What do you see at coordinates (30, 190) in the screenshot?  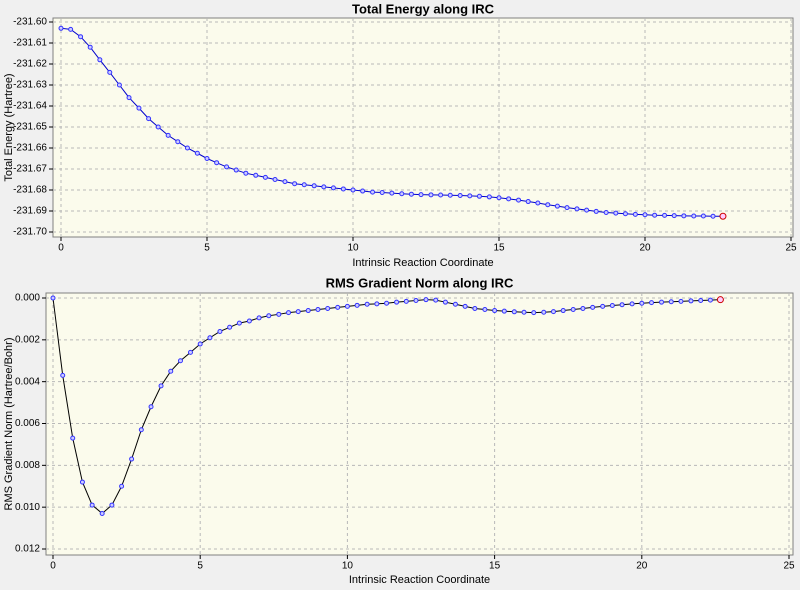 I see `y-tick-label: -231.68` at bounding box center [30, 190].